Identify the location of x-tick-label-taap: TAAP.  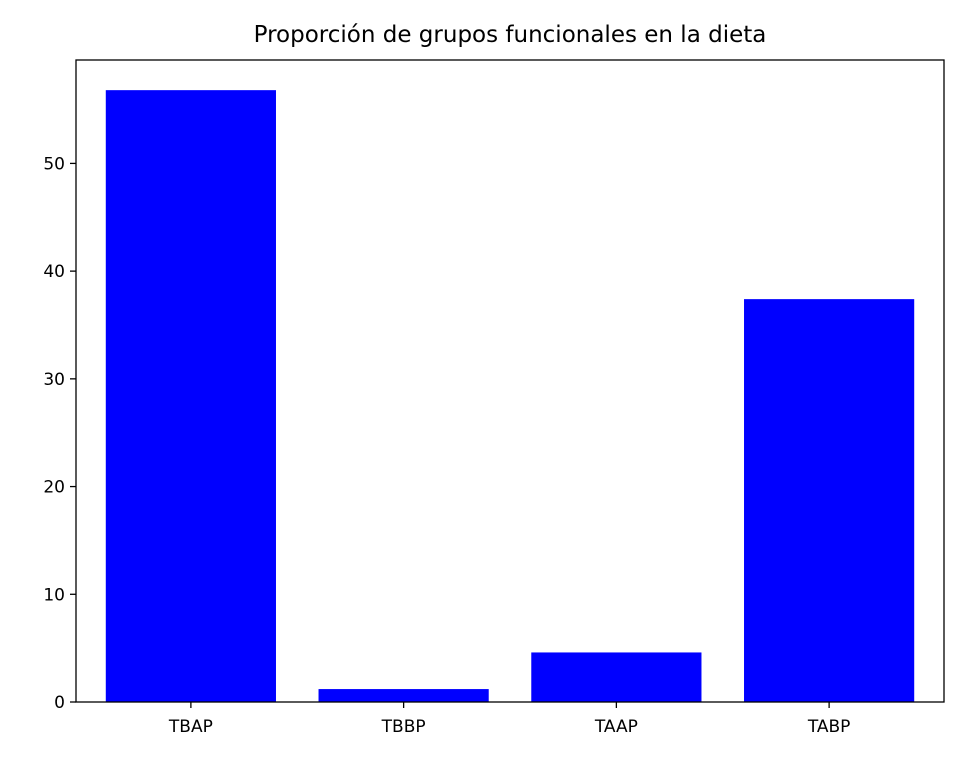
(616, 727).